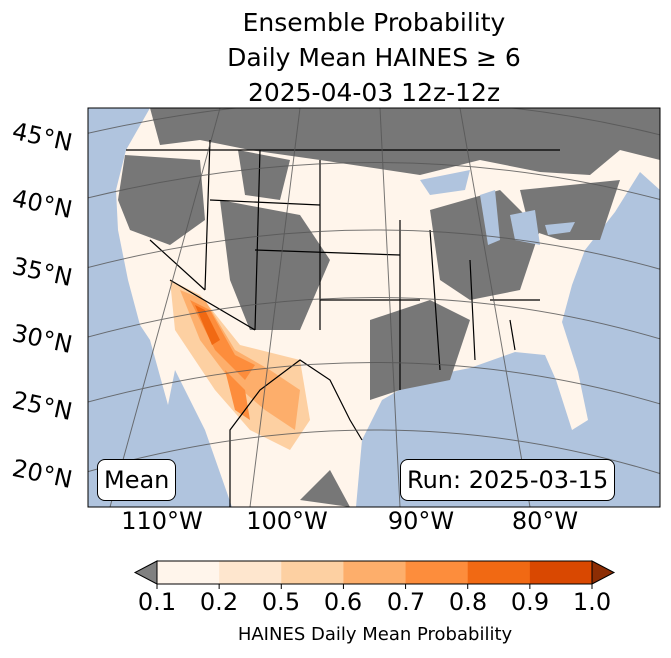  What do you see at coordinates (530, 602) in the screenshot?
I see `colorbar-tick: 0.9` at bounding box center [530, 602].